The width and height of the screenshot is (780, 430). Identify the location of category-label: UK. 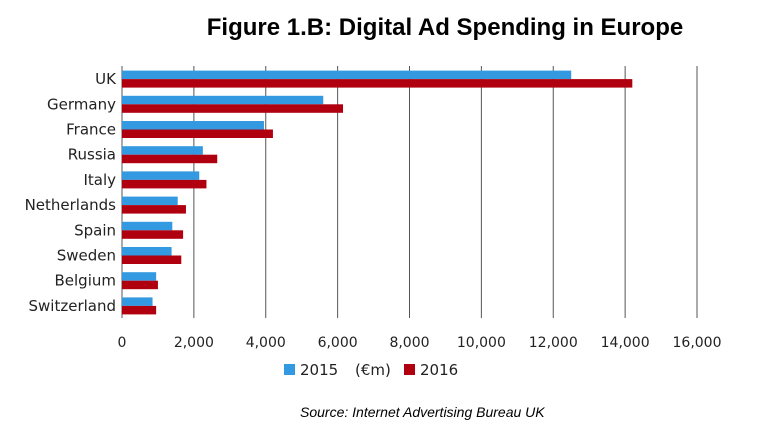
(106, 79).